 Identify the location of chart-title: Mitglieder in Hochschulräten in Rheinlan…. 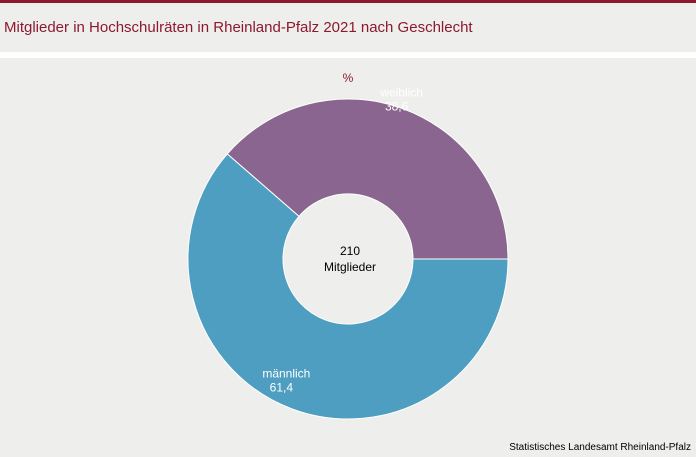
(238, 27).